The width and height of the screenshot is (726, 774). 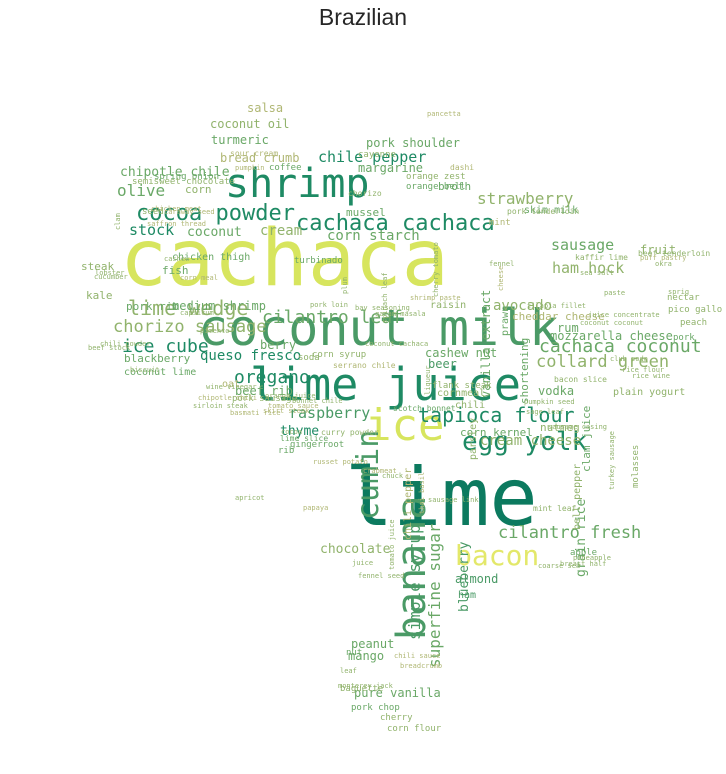 I want to click on word-sage-leaf: sage leaf, so click(x=545, y=412).